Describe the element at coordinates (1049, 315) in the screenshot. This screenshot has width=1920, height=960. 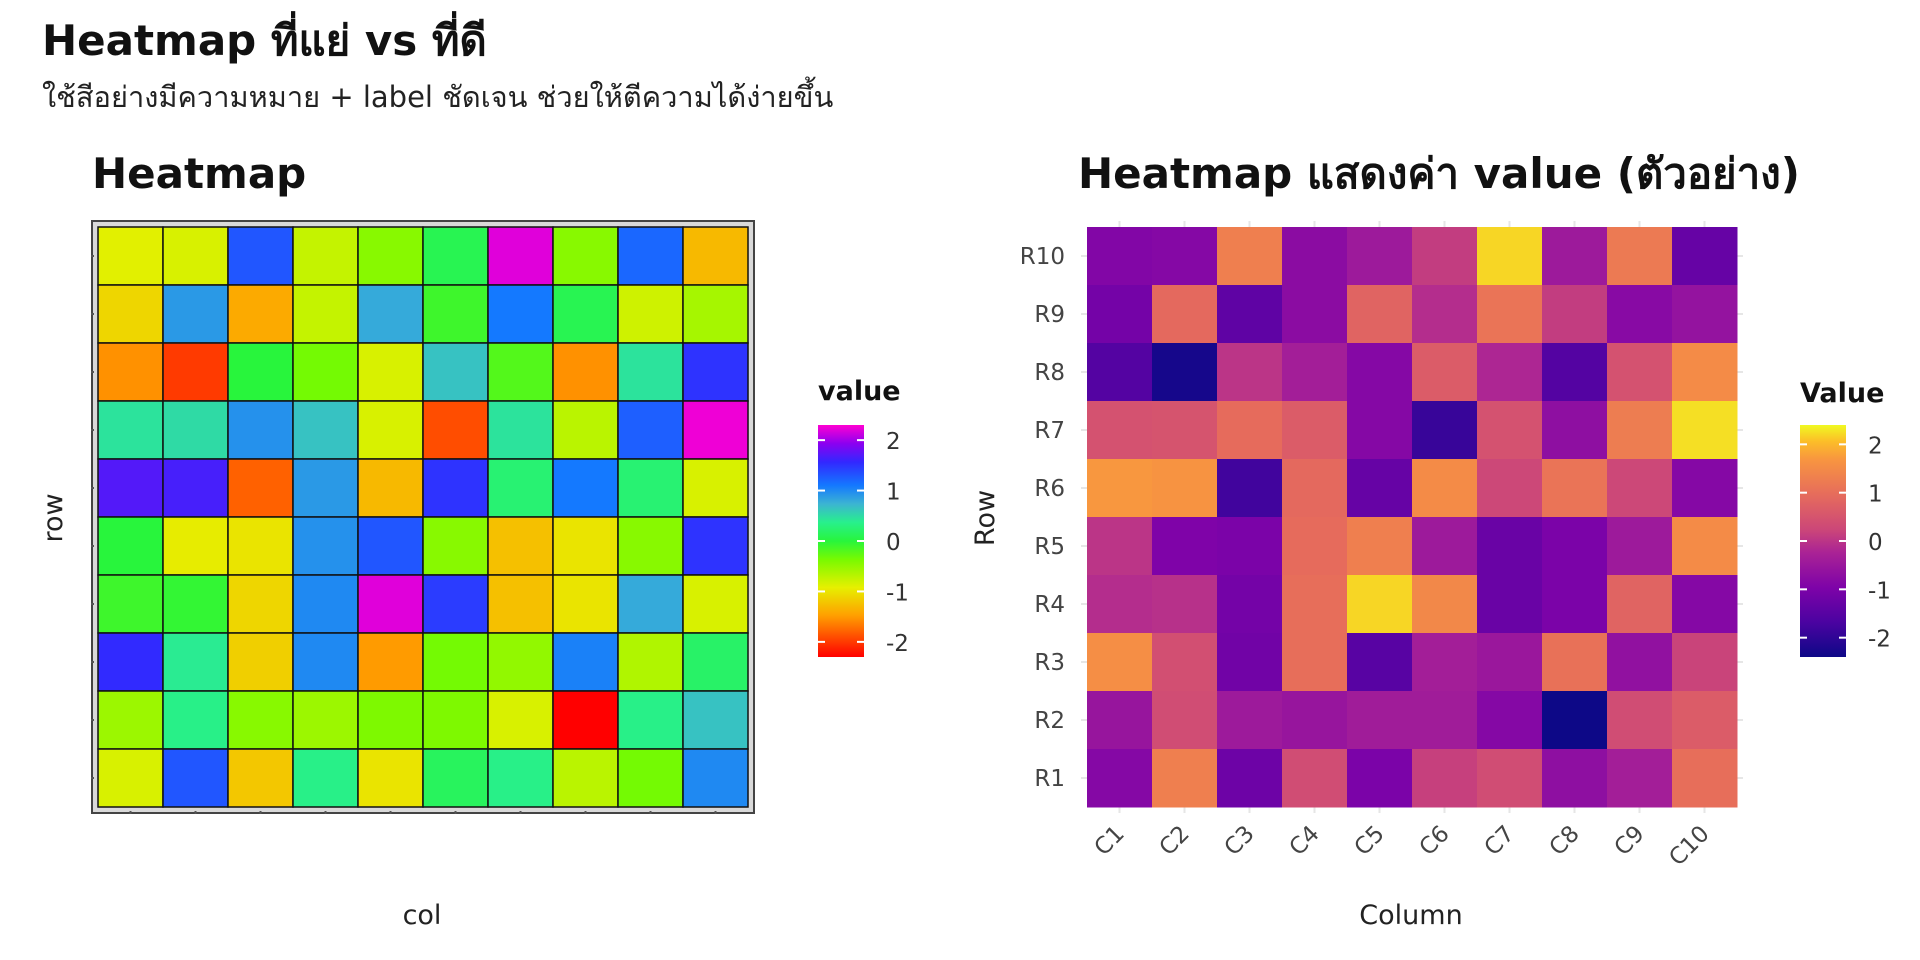
I see `row-tick-label: R9` at that location.